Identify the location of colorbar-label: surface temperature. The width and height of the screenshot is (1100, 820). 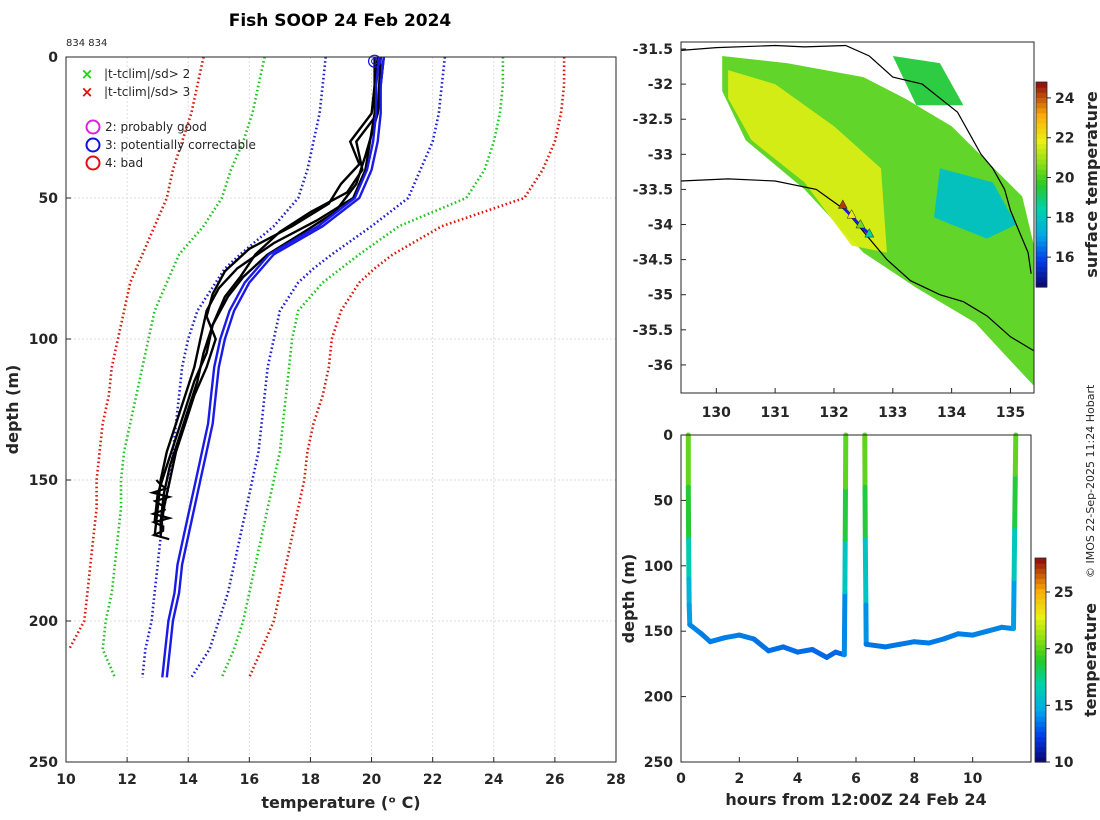
(1091, 184).